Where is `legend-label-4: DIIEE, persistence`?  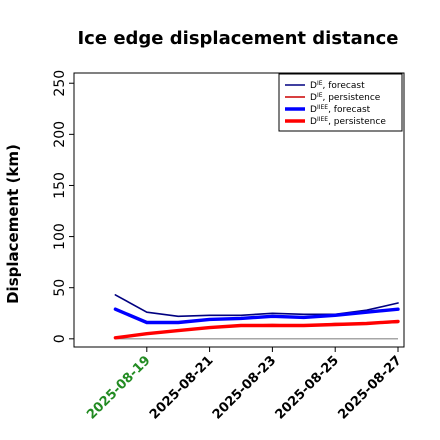 legend-label-4: DIIEE, persistence is located at coordinates (348, 121).